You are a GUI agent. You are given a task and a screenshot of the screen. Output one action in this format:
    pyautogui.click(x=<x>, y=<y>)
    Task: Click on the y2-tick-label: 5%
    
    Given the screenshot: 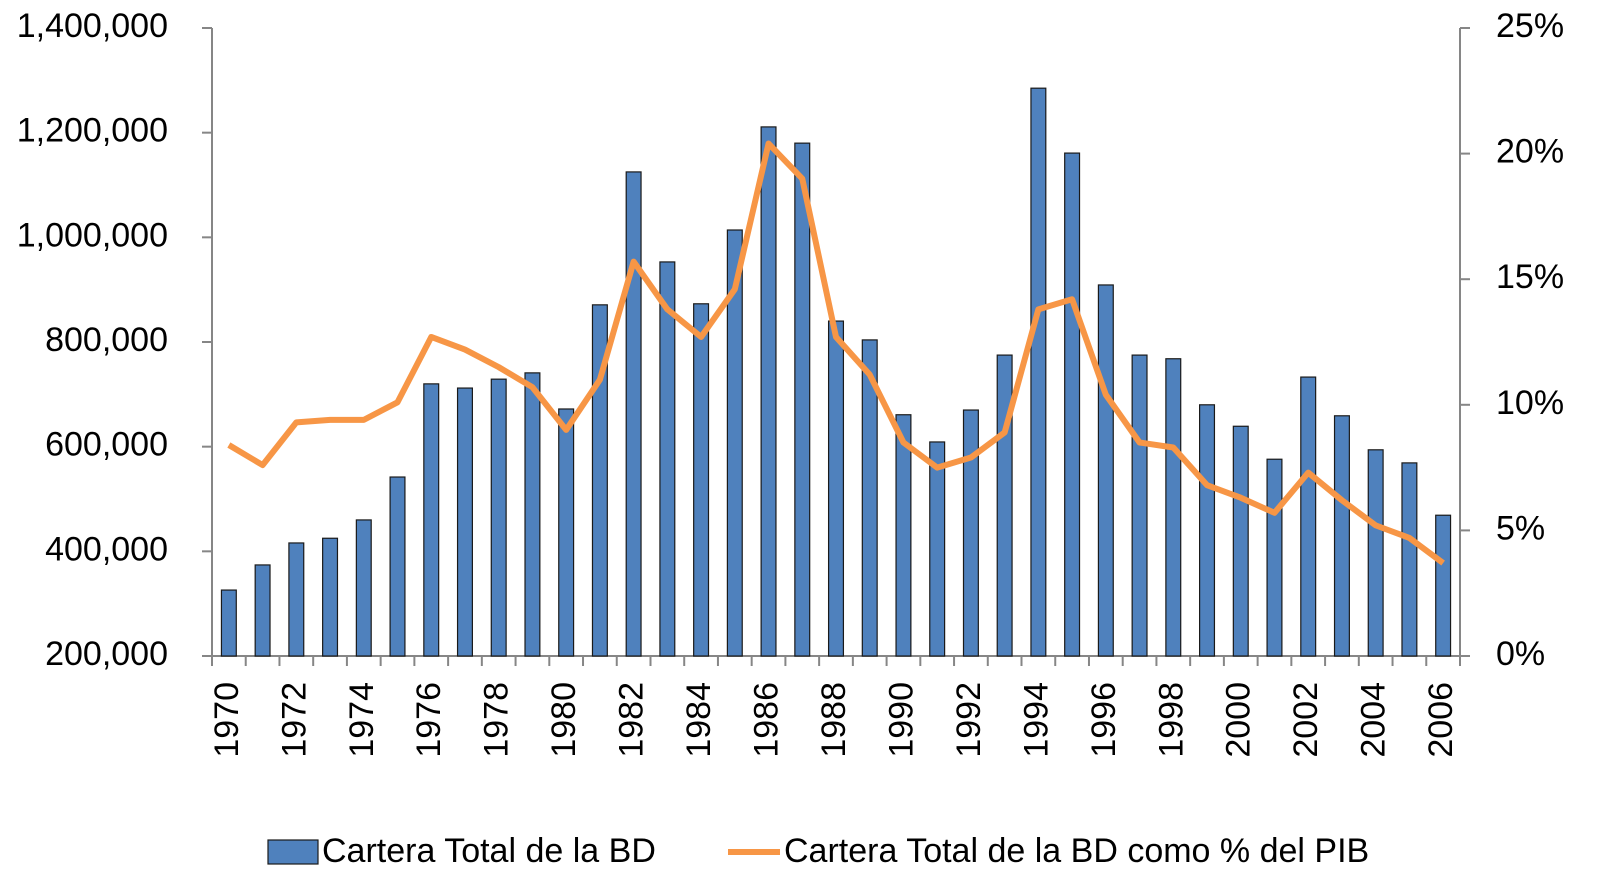 What is the action you would take?
    pyautogui.click(x=1520, y=528)
    